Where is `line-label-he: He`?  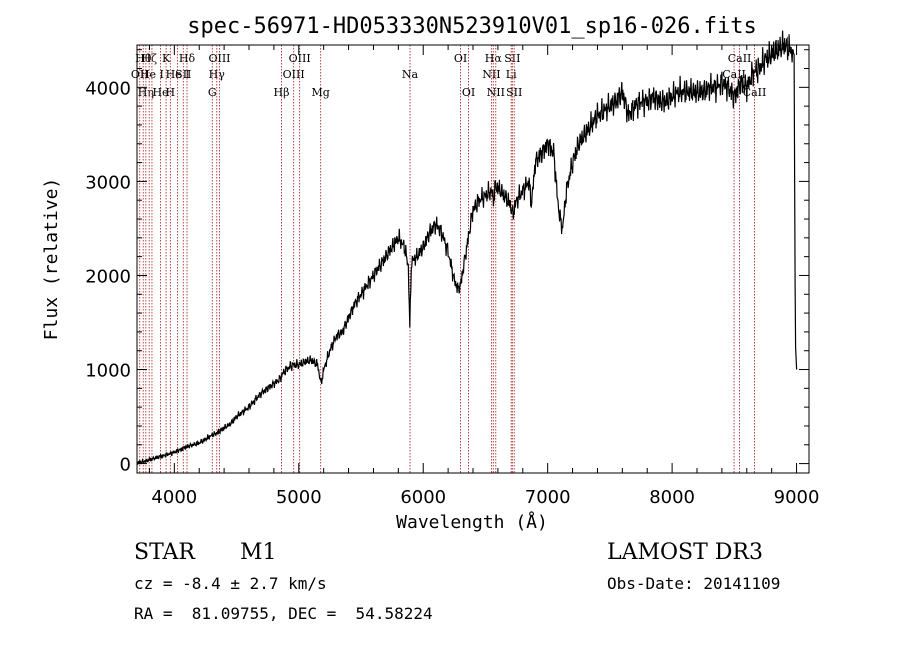
line-label-he: He is located at coordinates (160, 92).